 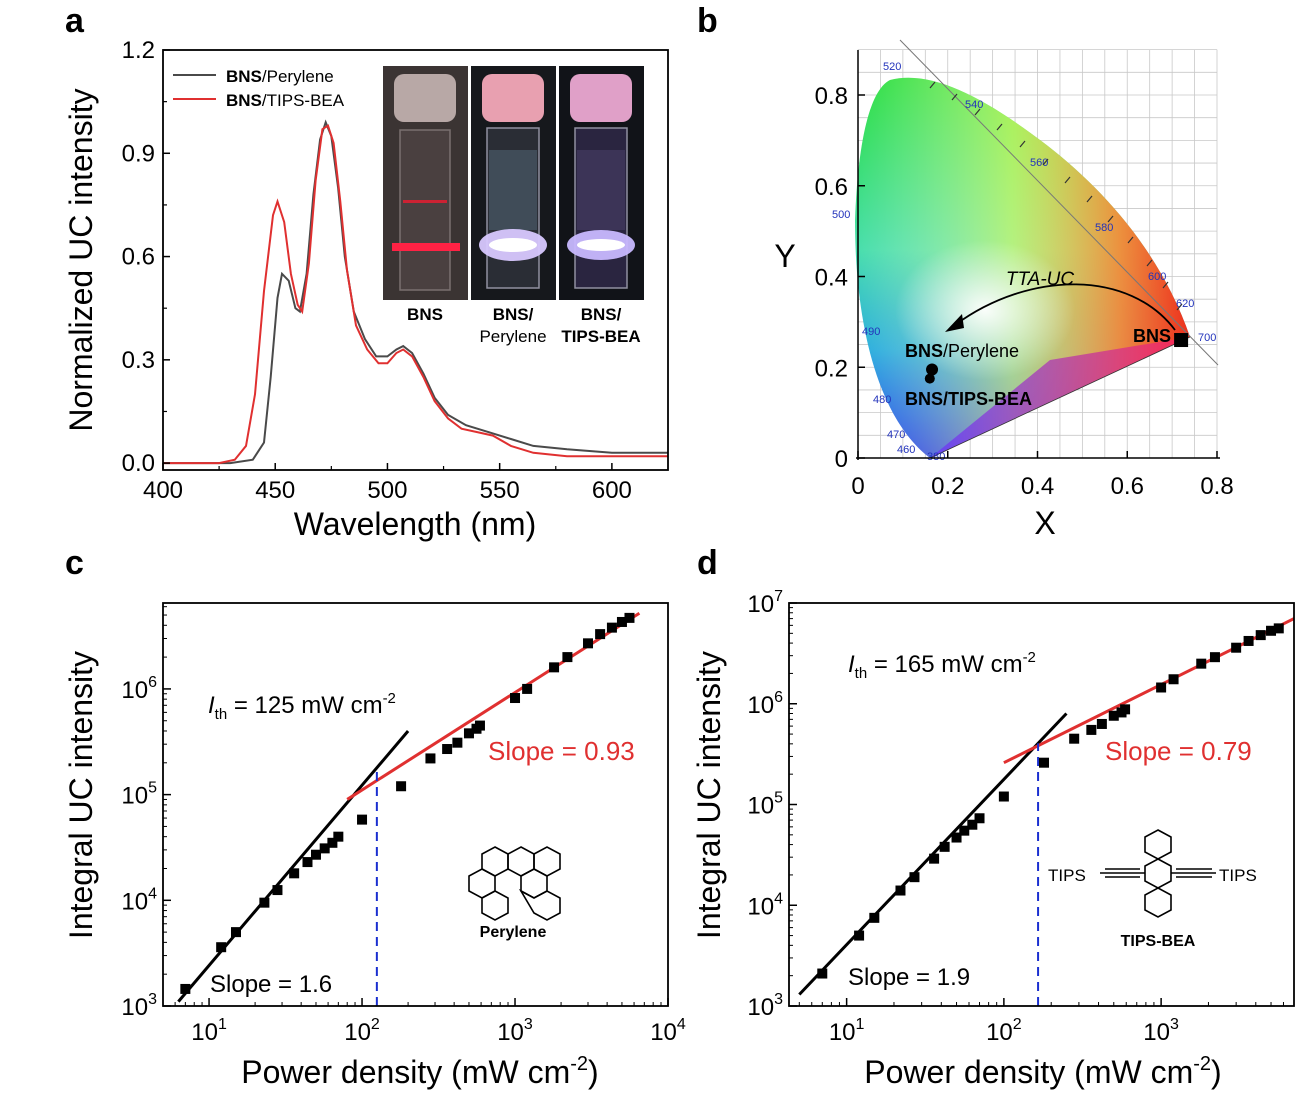 I want to click on x-tick-label-b-1: 0.2, so click(x=947, y=486).